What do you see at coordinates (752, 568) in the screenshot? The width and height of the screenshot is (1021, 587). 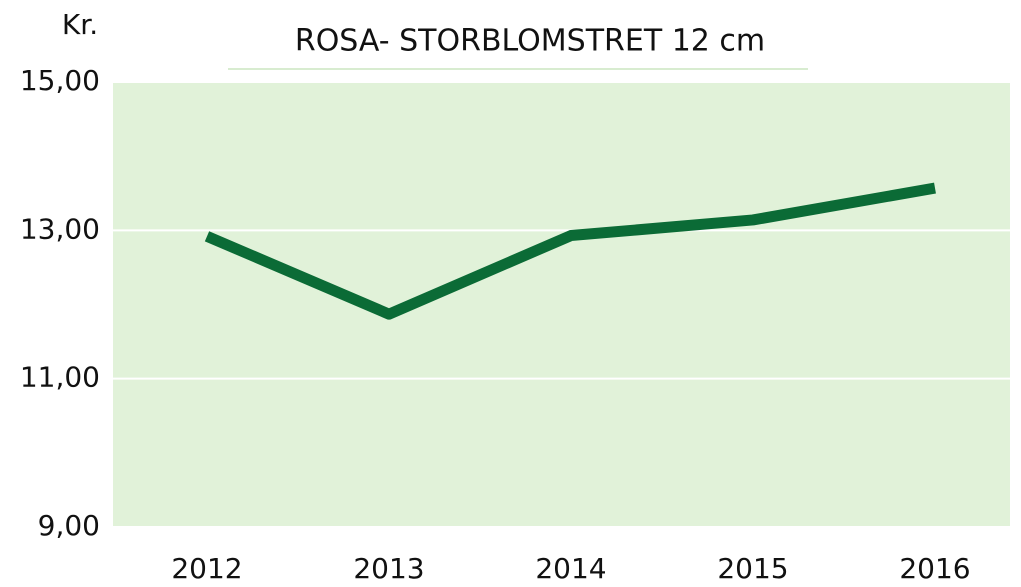 I see `x-tick-label: 2015` at bounding box center [752, 568].